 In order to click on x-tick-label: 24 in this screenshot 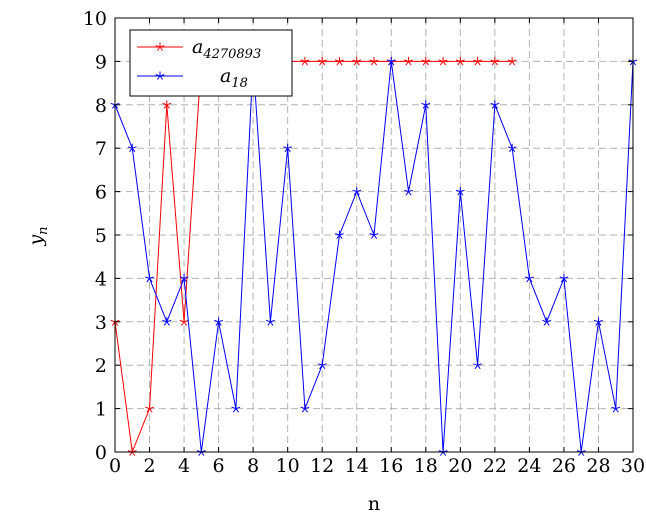, I will do `click(529, 466)`.